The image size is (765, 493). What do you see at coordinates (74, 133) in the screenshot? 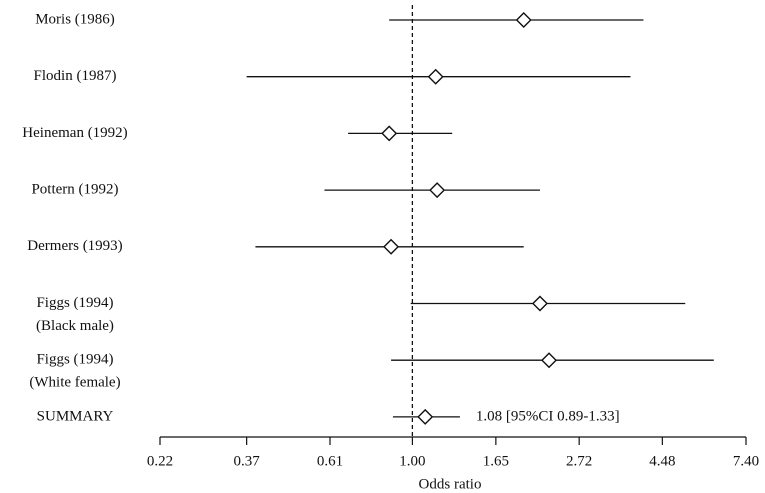
I see `row-label: Heineman (1992)` at bounding box center [74, 133].